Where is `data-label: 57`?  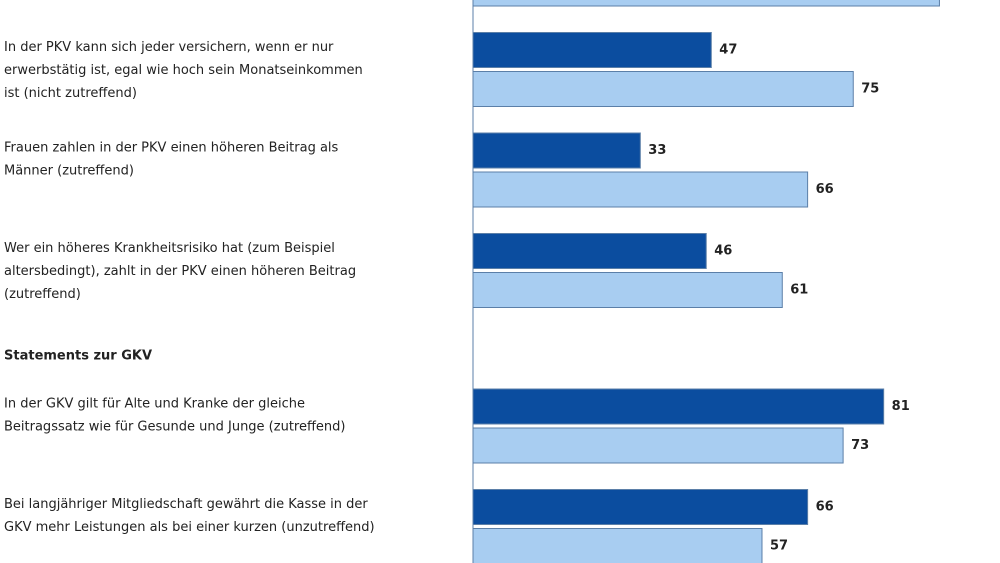
data-label: 57 is located at coordinates (779, 546).